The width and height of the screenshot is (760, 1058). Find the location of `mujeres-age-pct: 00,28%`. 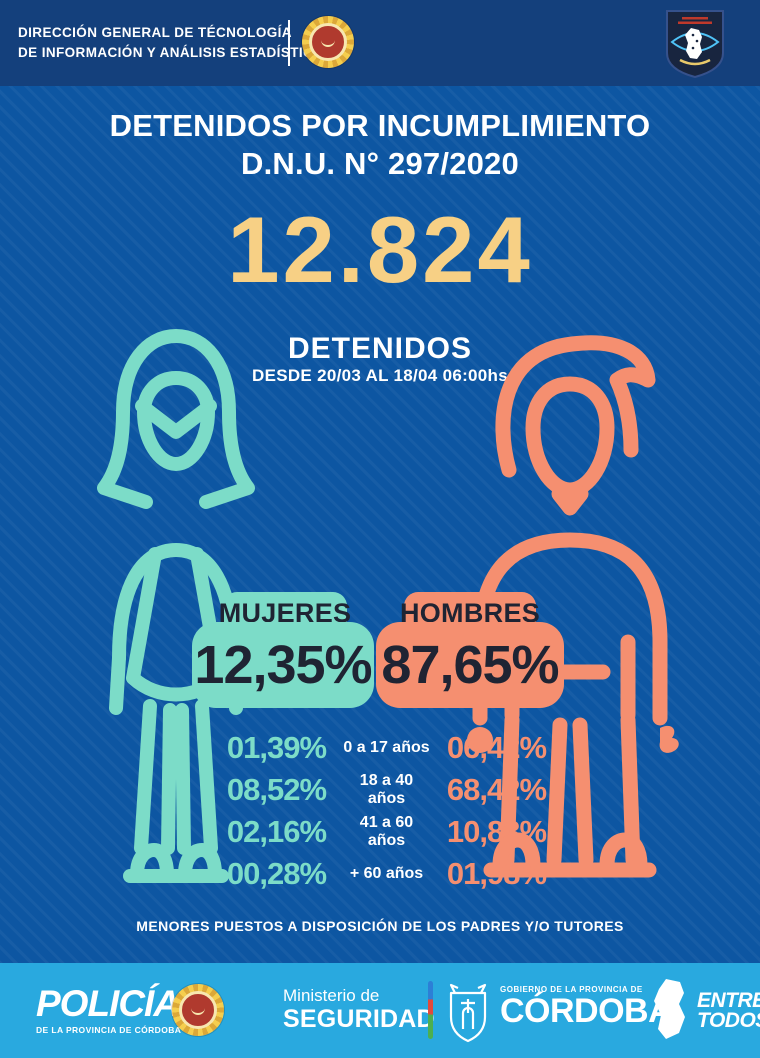

mujeres-age-pct: 00,28% is located at coordinates (276, 873).